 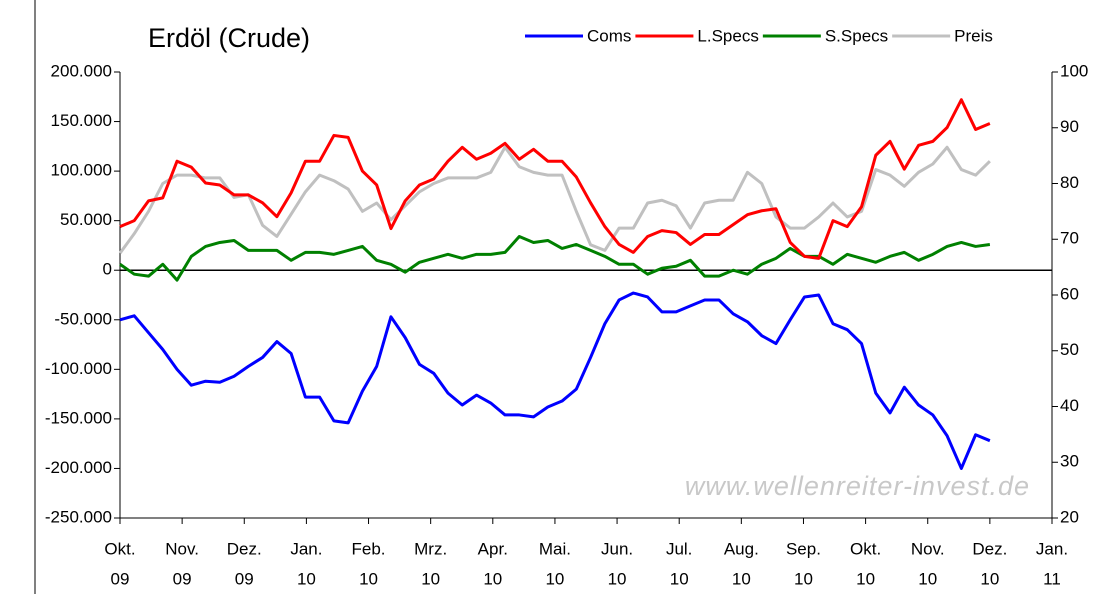 What do you see at coordinates (1069, 182) in the screenshot?
I see `y2-tick-label: 80` at bounding box center [1069, 182].